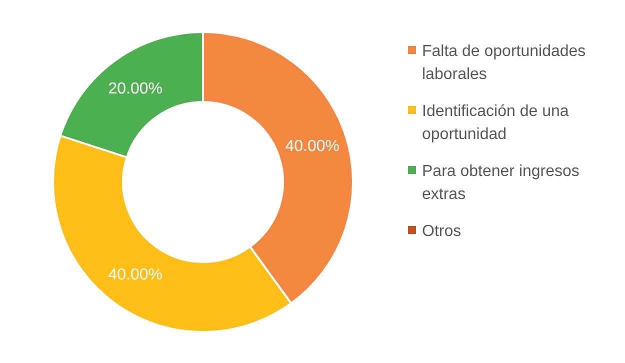 The image size is (625, 363). Describe the element at coordinates (496, 123) in the screenshot. I see `legend-label: Identificación de una oportunidad` at that location.